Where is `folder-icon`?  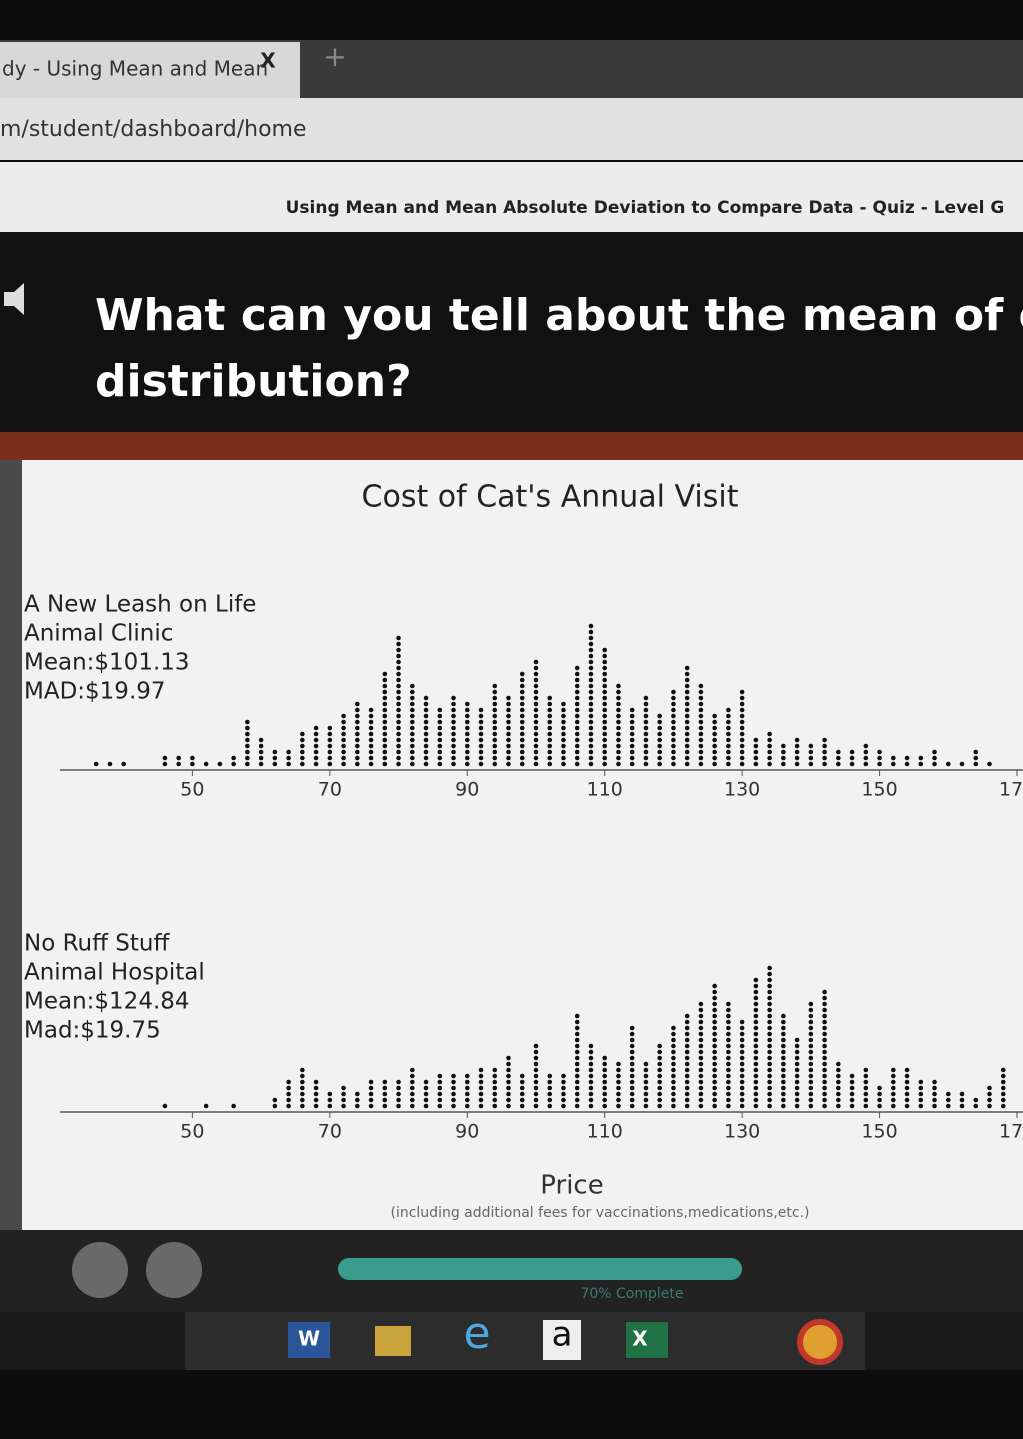
folder-icon is located at coordinates (393, 1341).